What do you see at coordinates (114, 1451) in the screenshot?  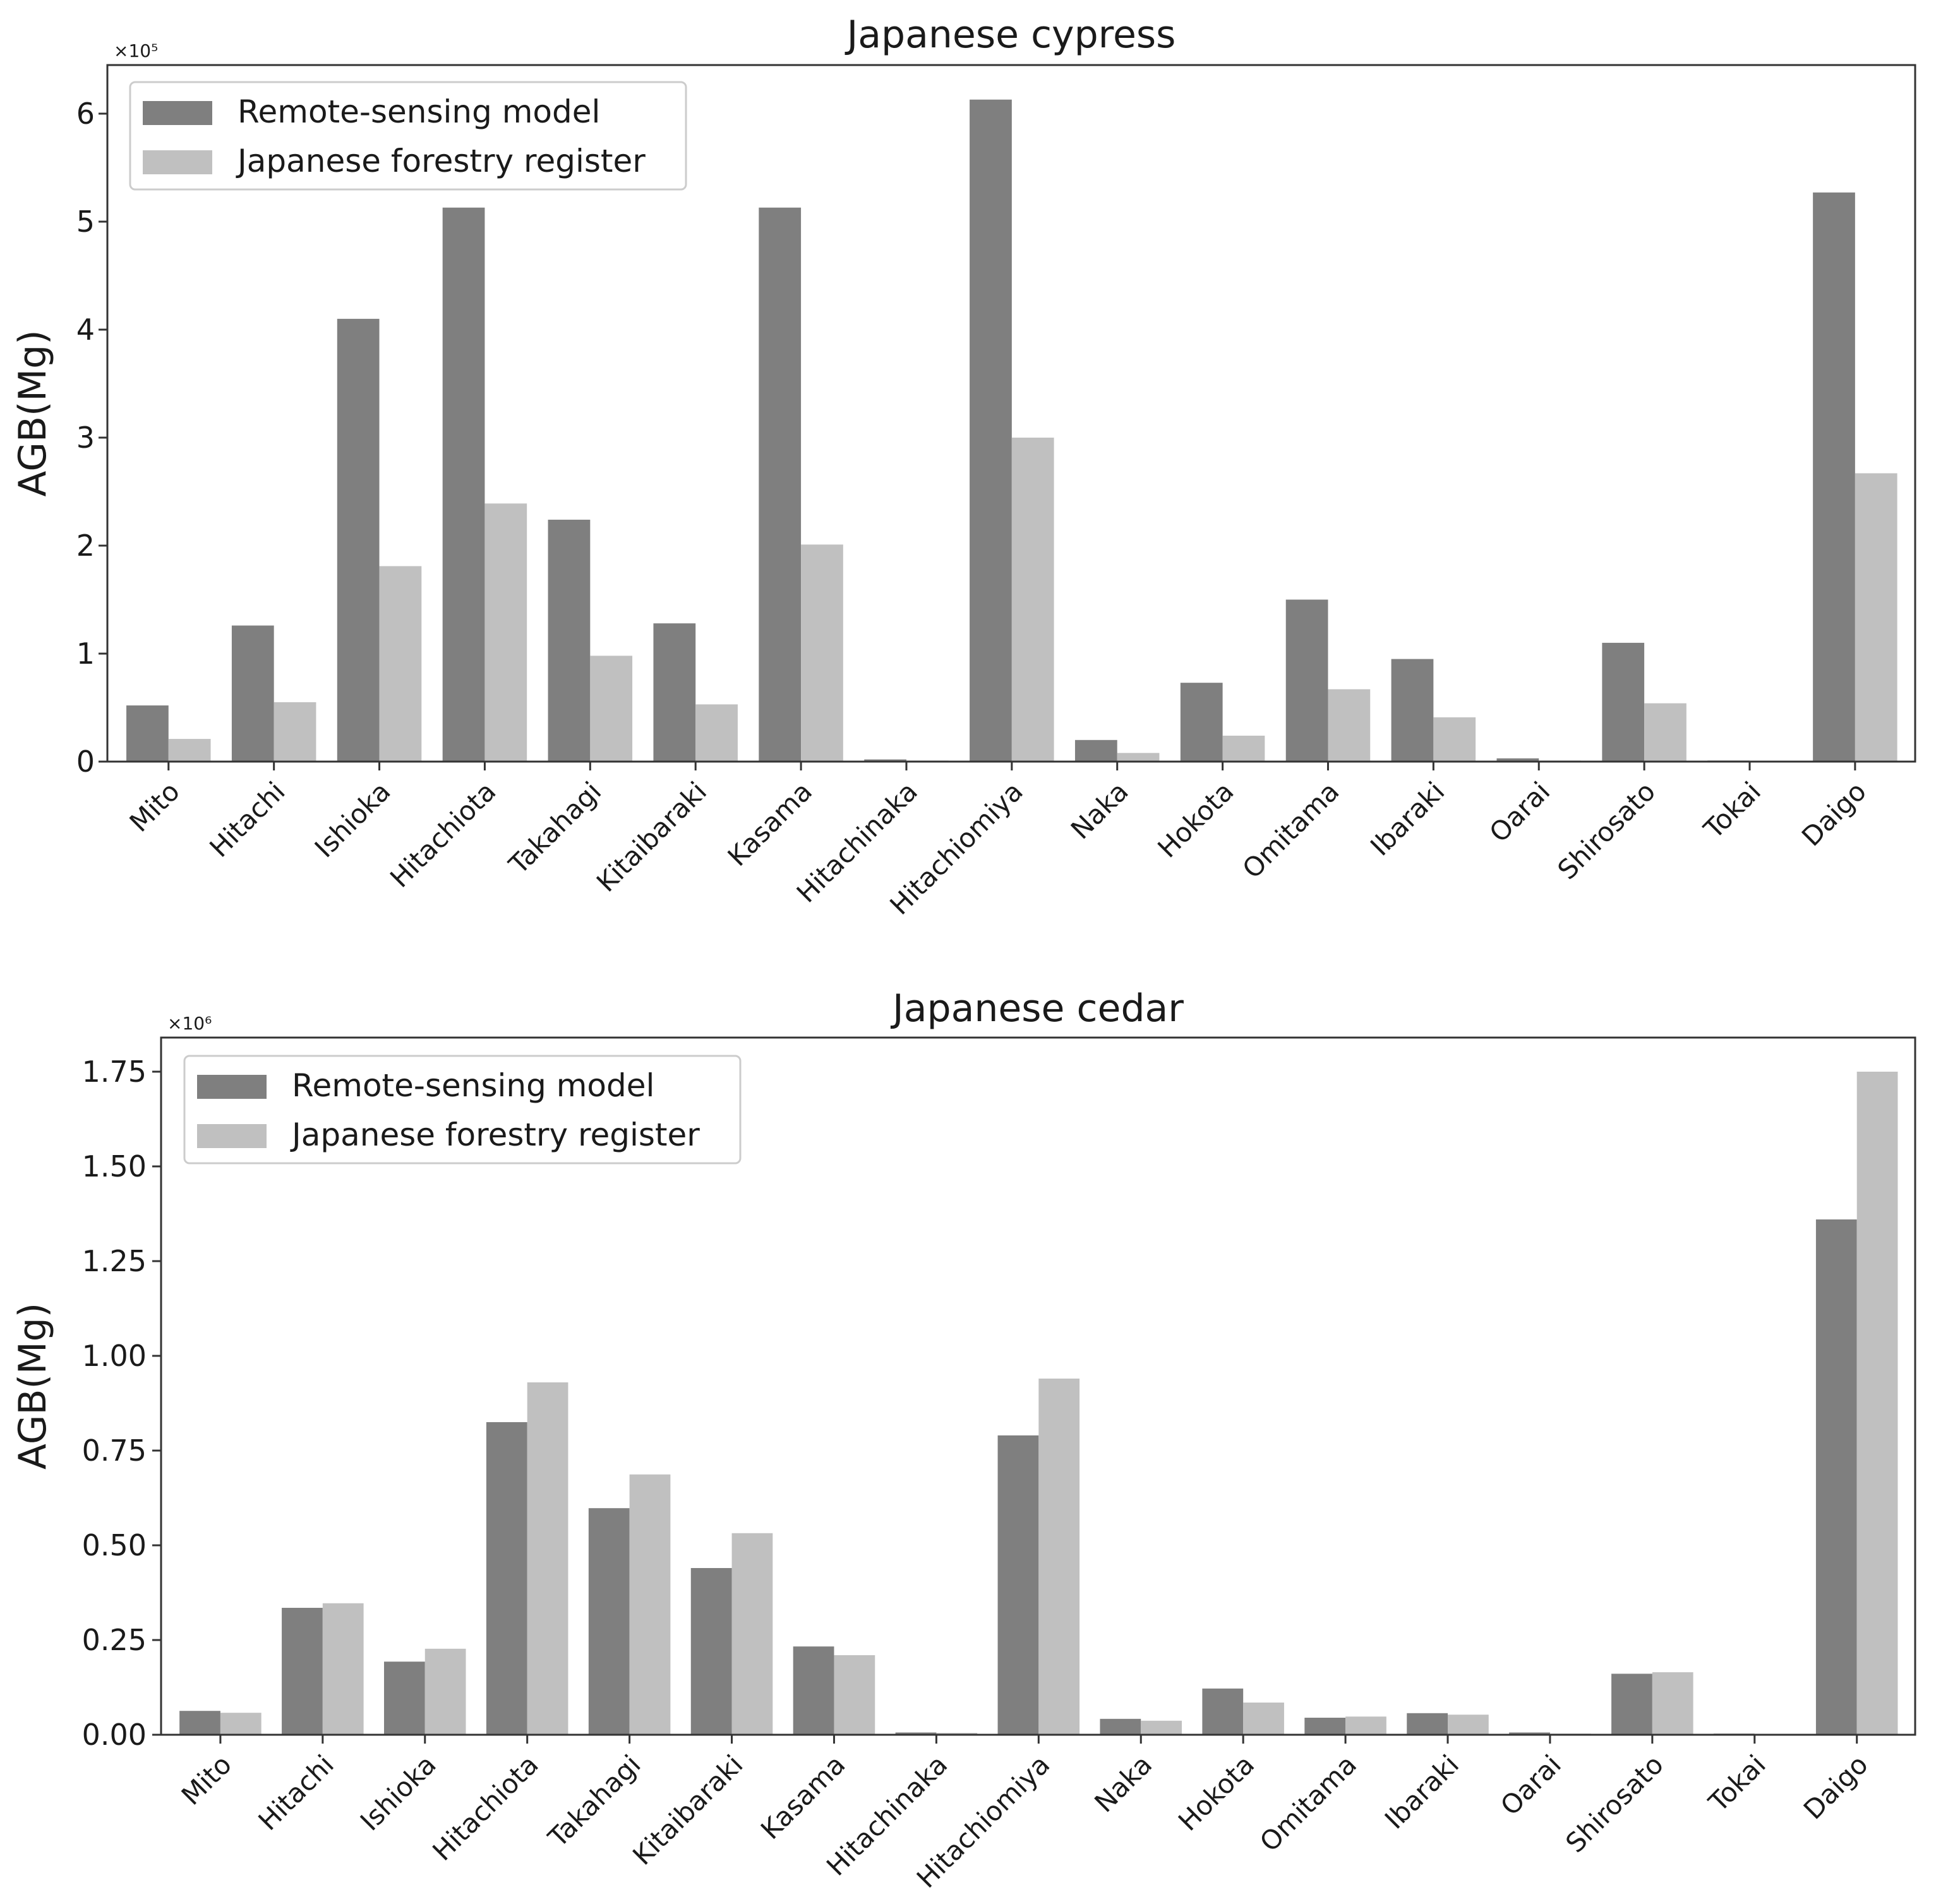 I see `cedar-y-tick-label: 0.75` at bounding box center [114, 1451].